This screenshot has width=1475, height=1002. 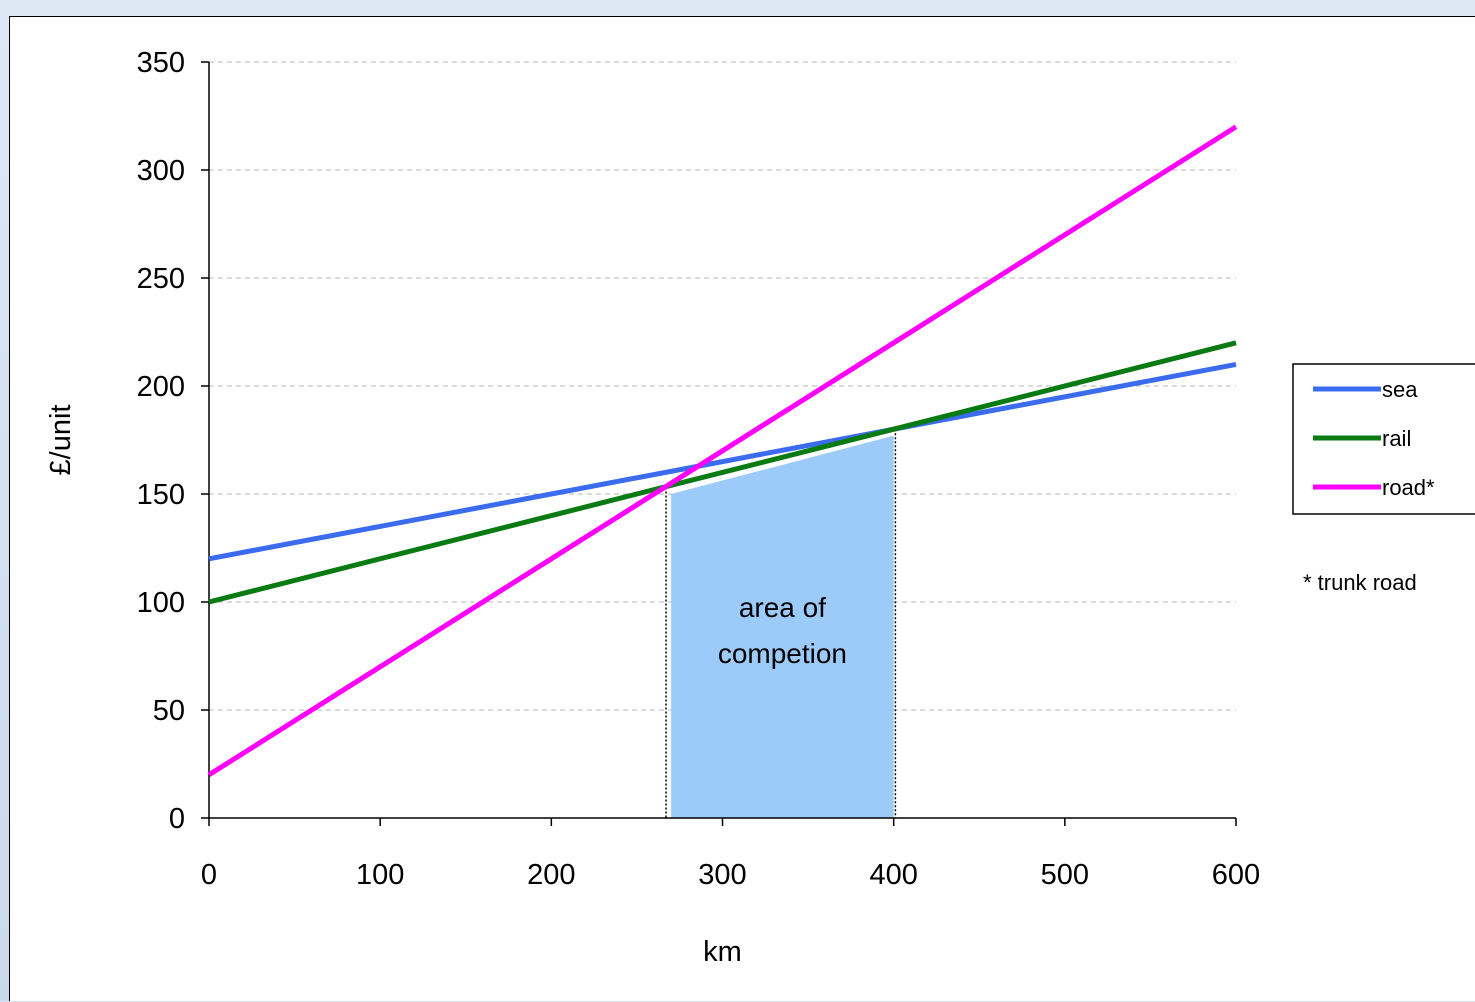 What do you see at coordinates (177, 819) in the screenshot?
I see `y-tick-label-0: 0` at bounding box center [177, 819].